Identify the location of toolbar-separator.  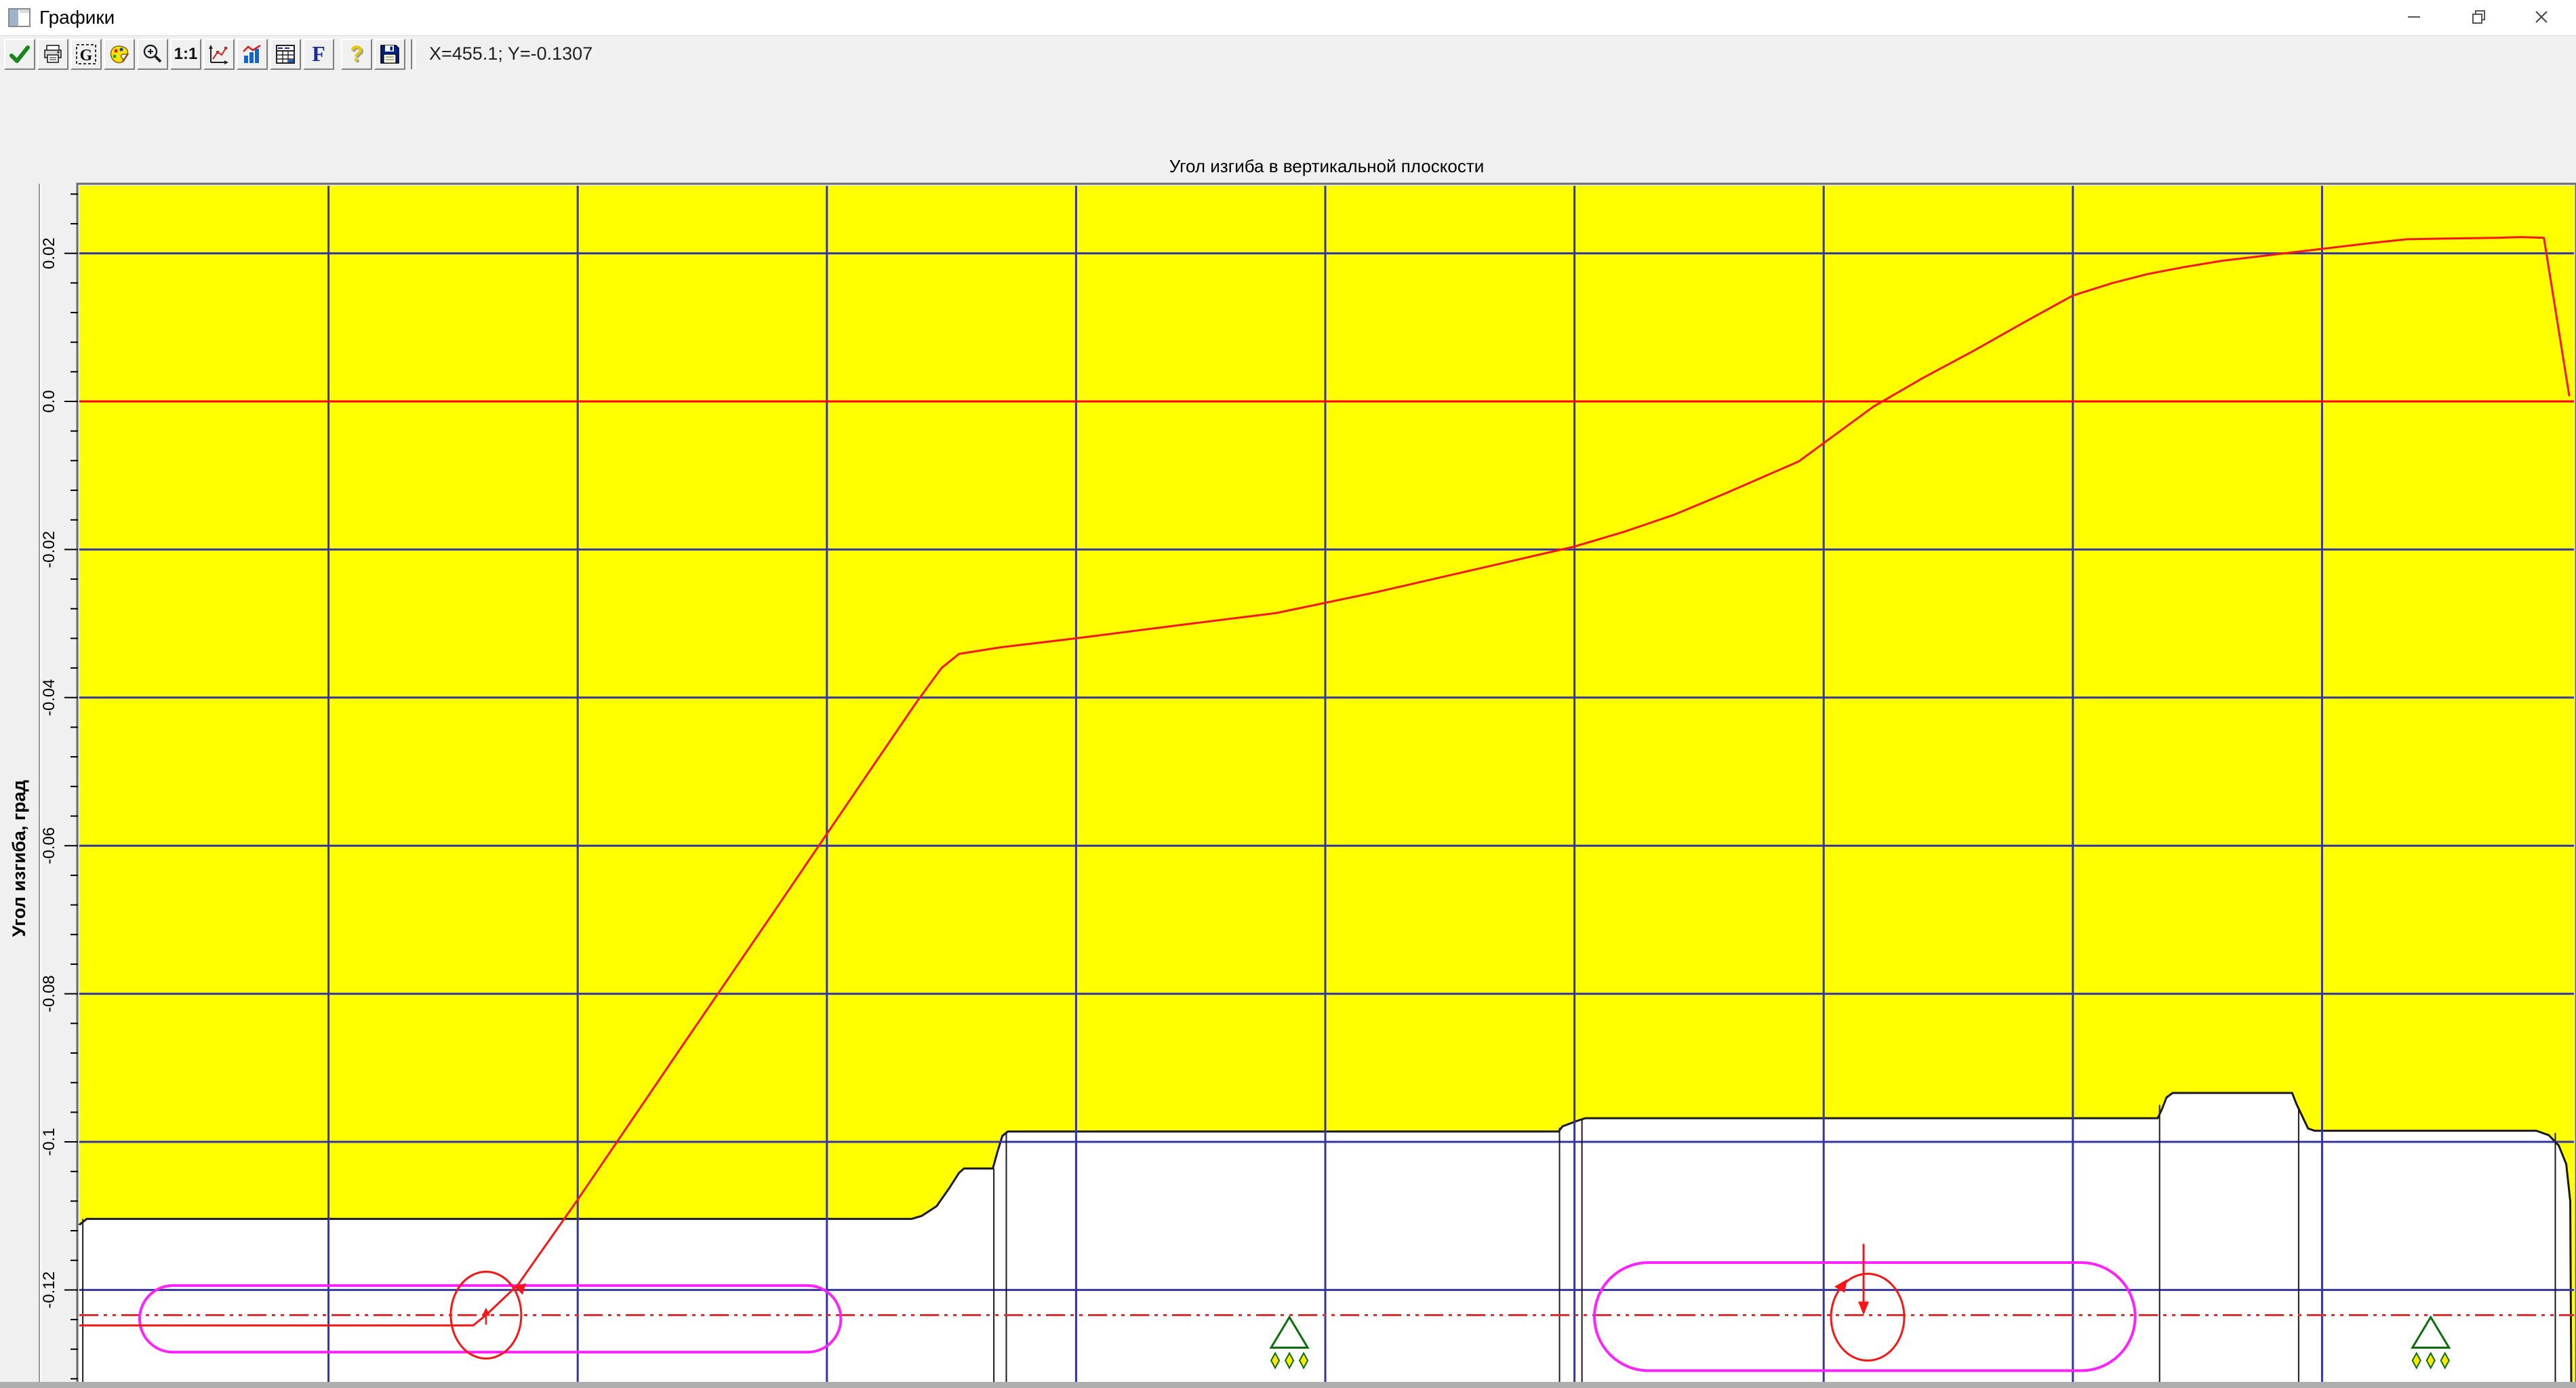
(413, 54).